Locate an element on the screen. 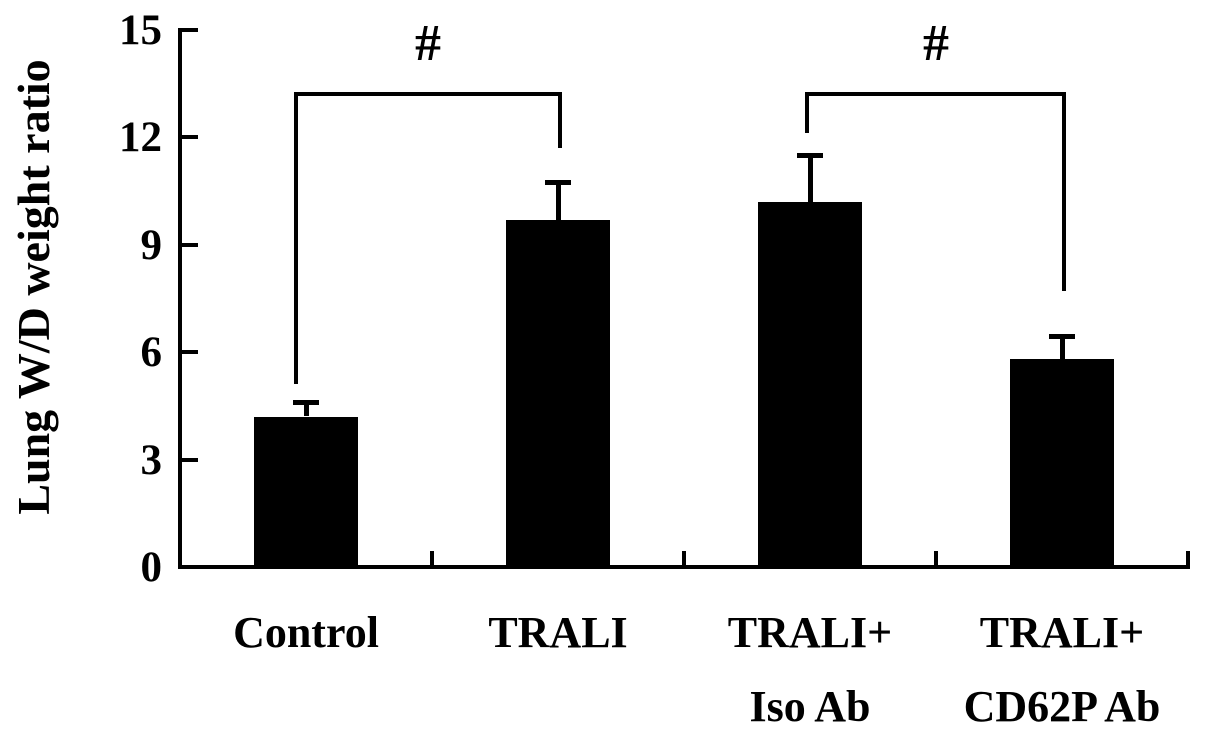 The width and height of the screenshot is (1205, 738). x-category-label-trali-cd62p-ab-line1: TRALI+ is located at coordinates (1062, 632).